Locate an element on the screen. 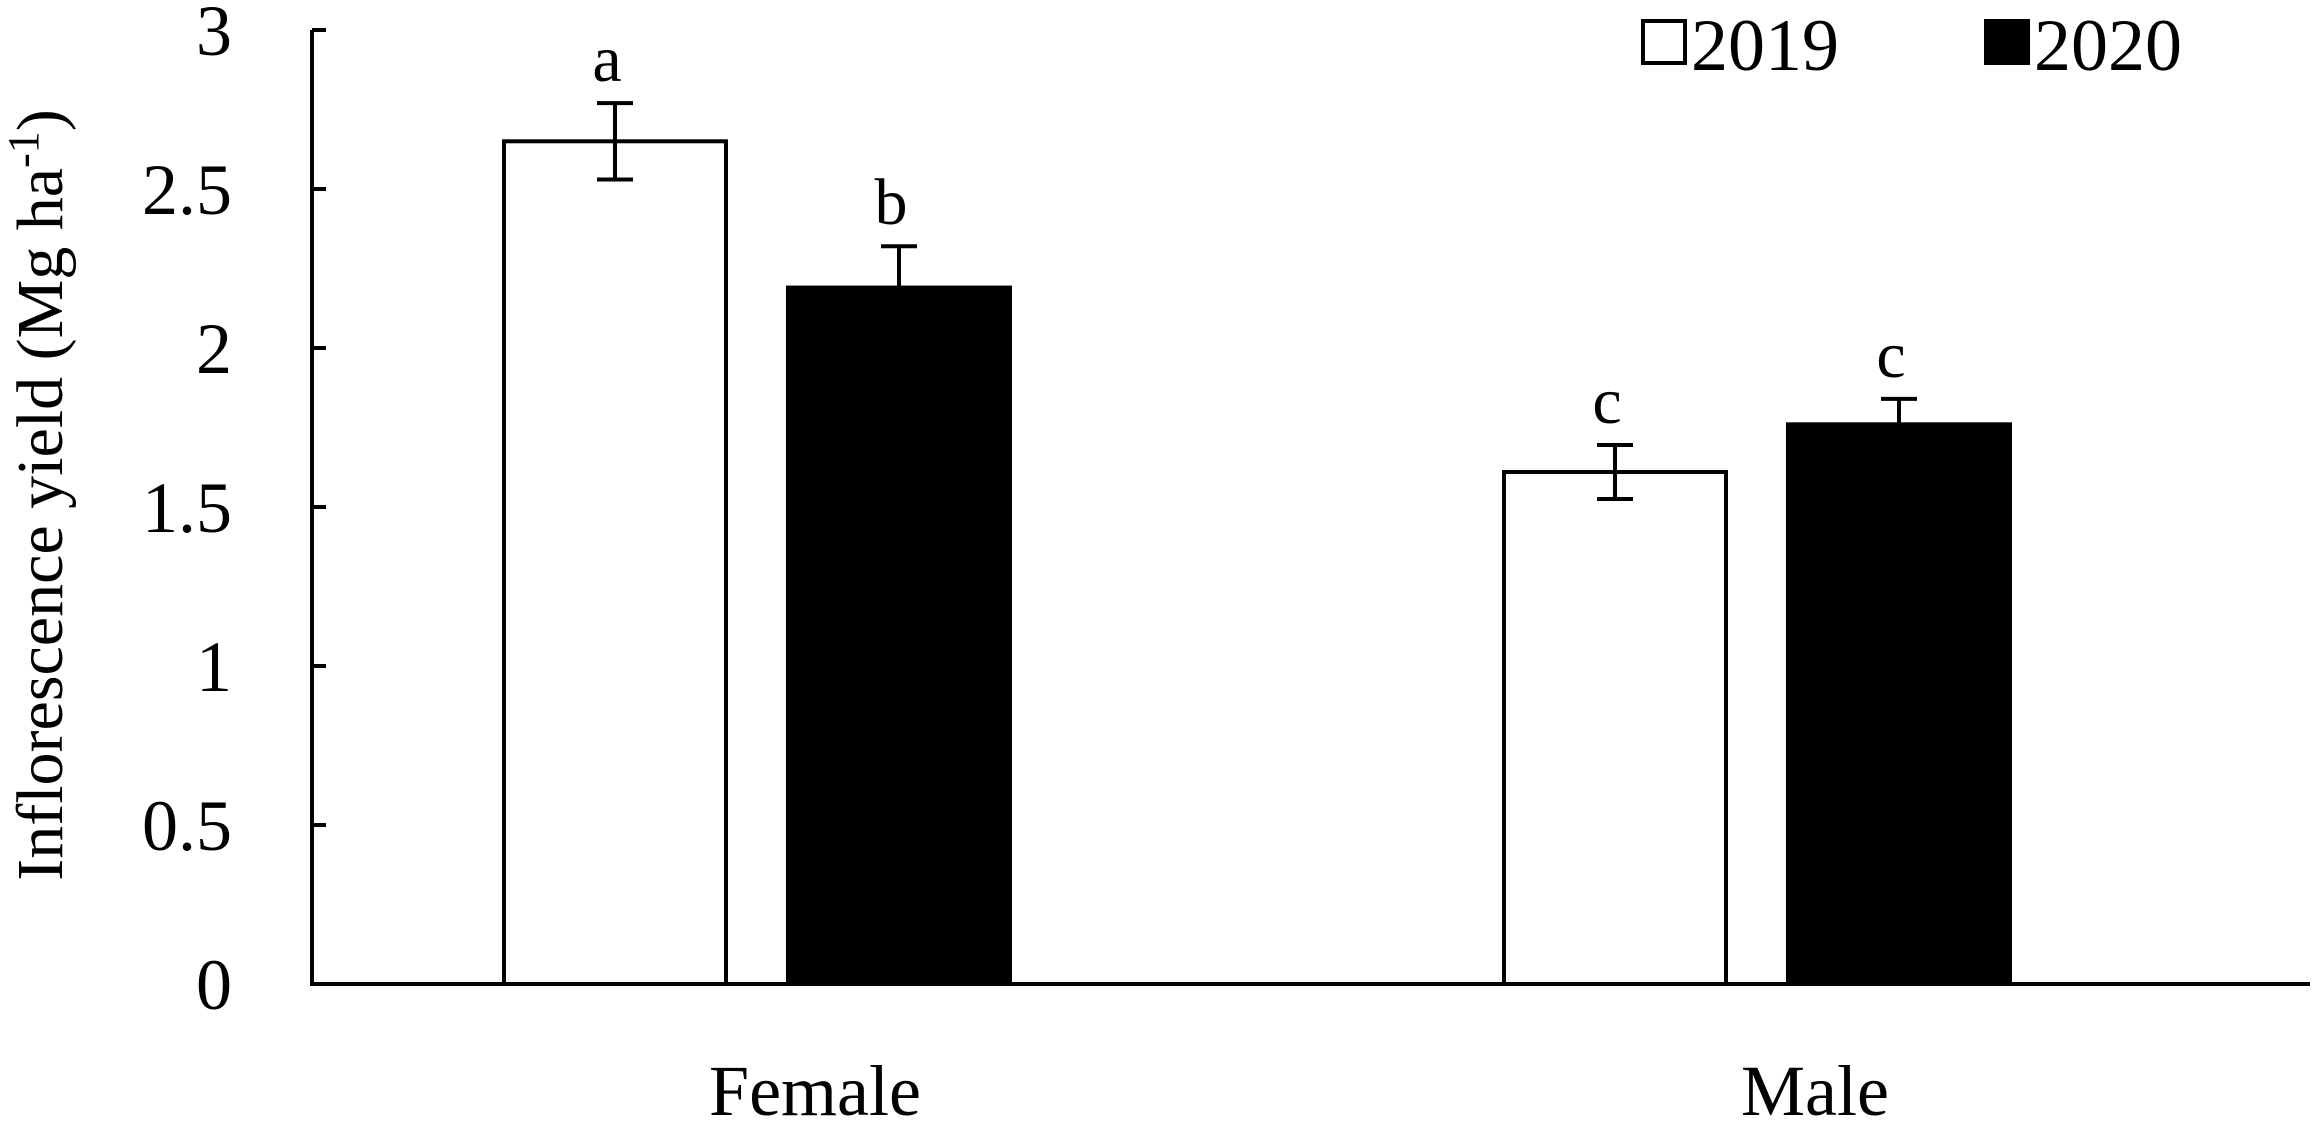 The width and height of the screenshot is (2316, 1132). bar-2020-male is located at coordinates (1899, 704).